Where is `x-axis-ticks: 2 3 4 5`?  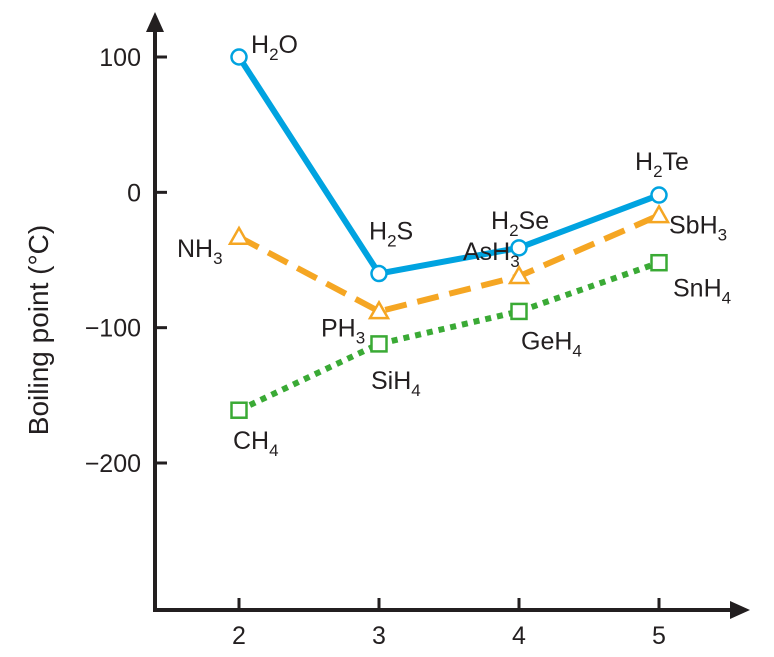
x-axis-ticks: 2 3 4 5 is located at coordinates (449, 624).